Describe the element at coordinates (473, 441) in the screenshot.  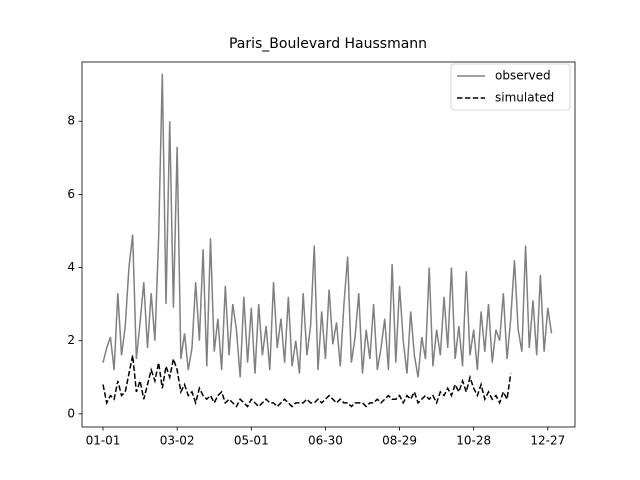
I see `x-tick-label: 10-28` at that location.